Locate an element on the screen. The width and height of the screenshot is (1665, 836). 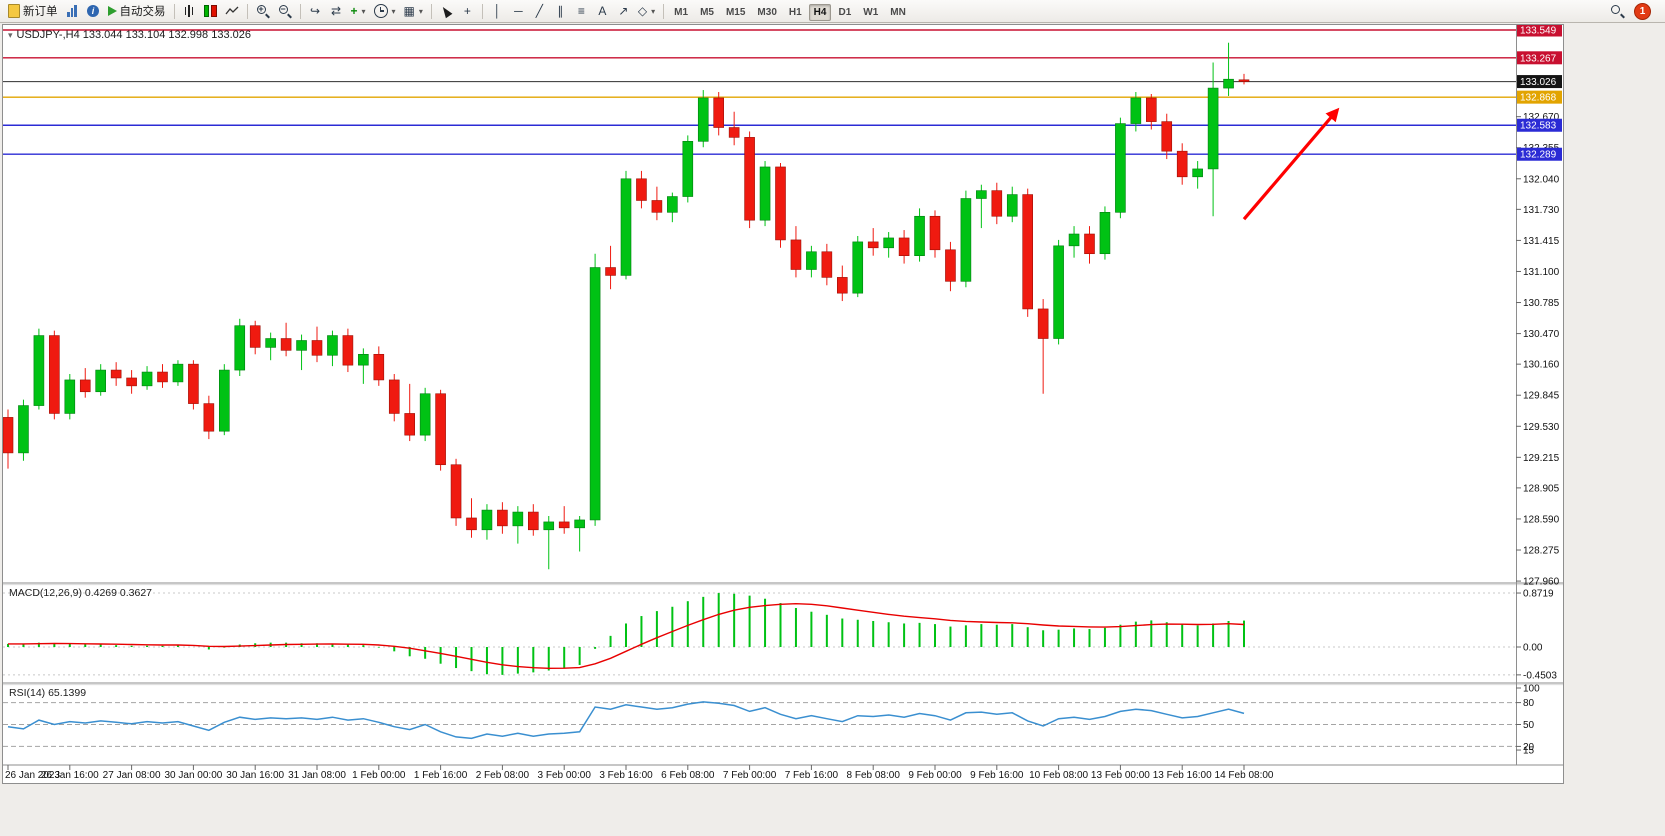
price-badge-label: 132.868 is located at coordinates (1538, 98).